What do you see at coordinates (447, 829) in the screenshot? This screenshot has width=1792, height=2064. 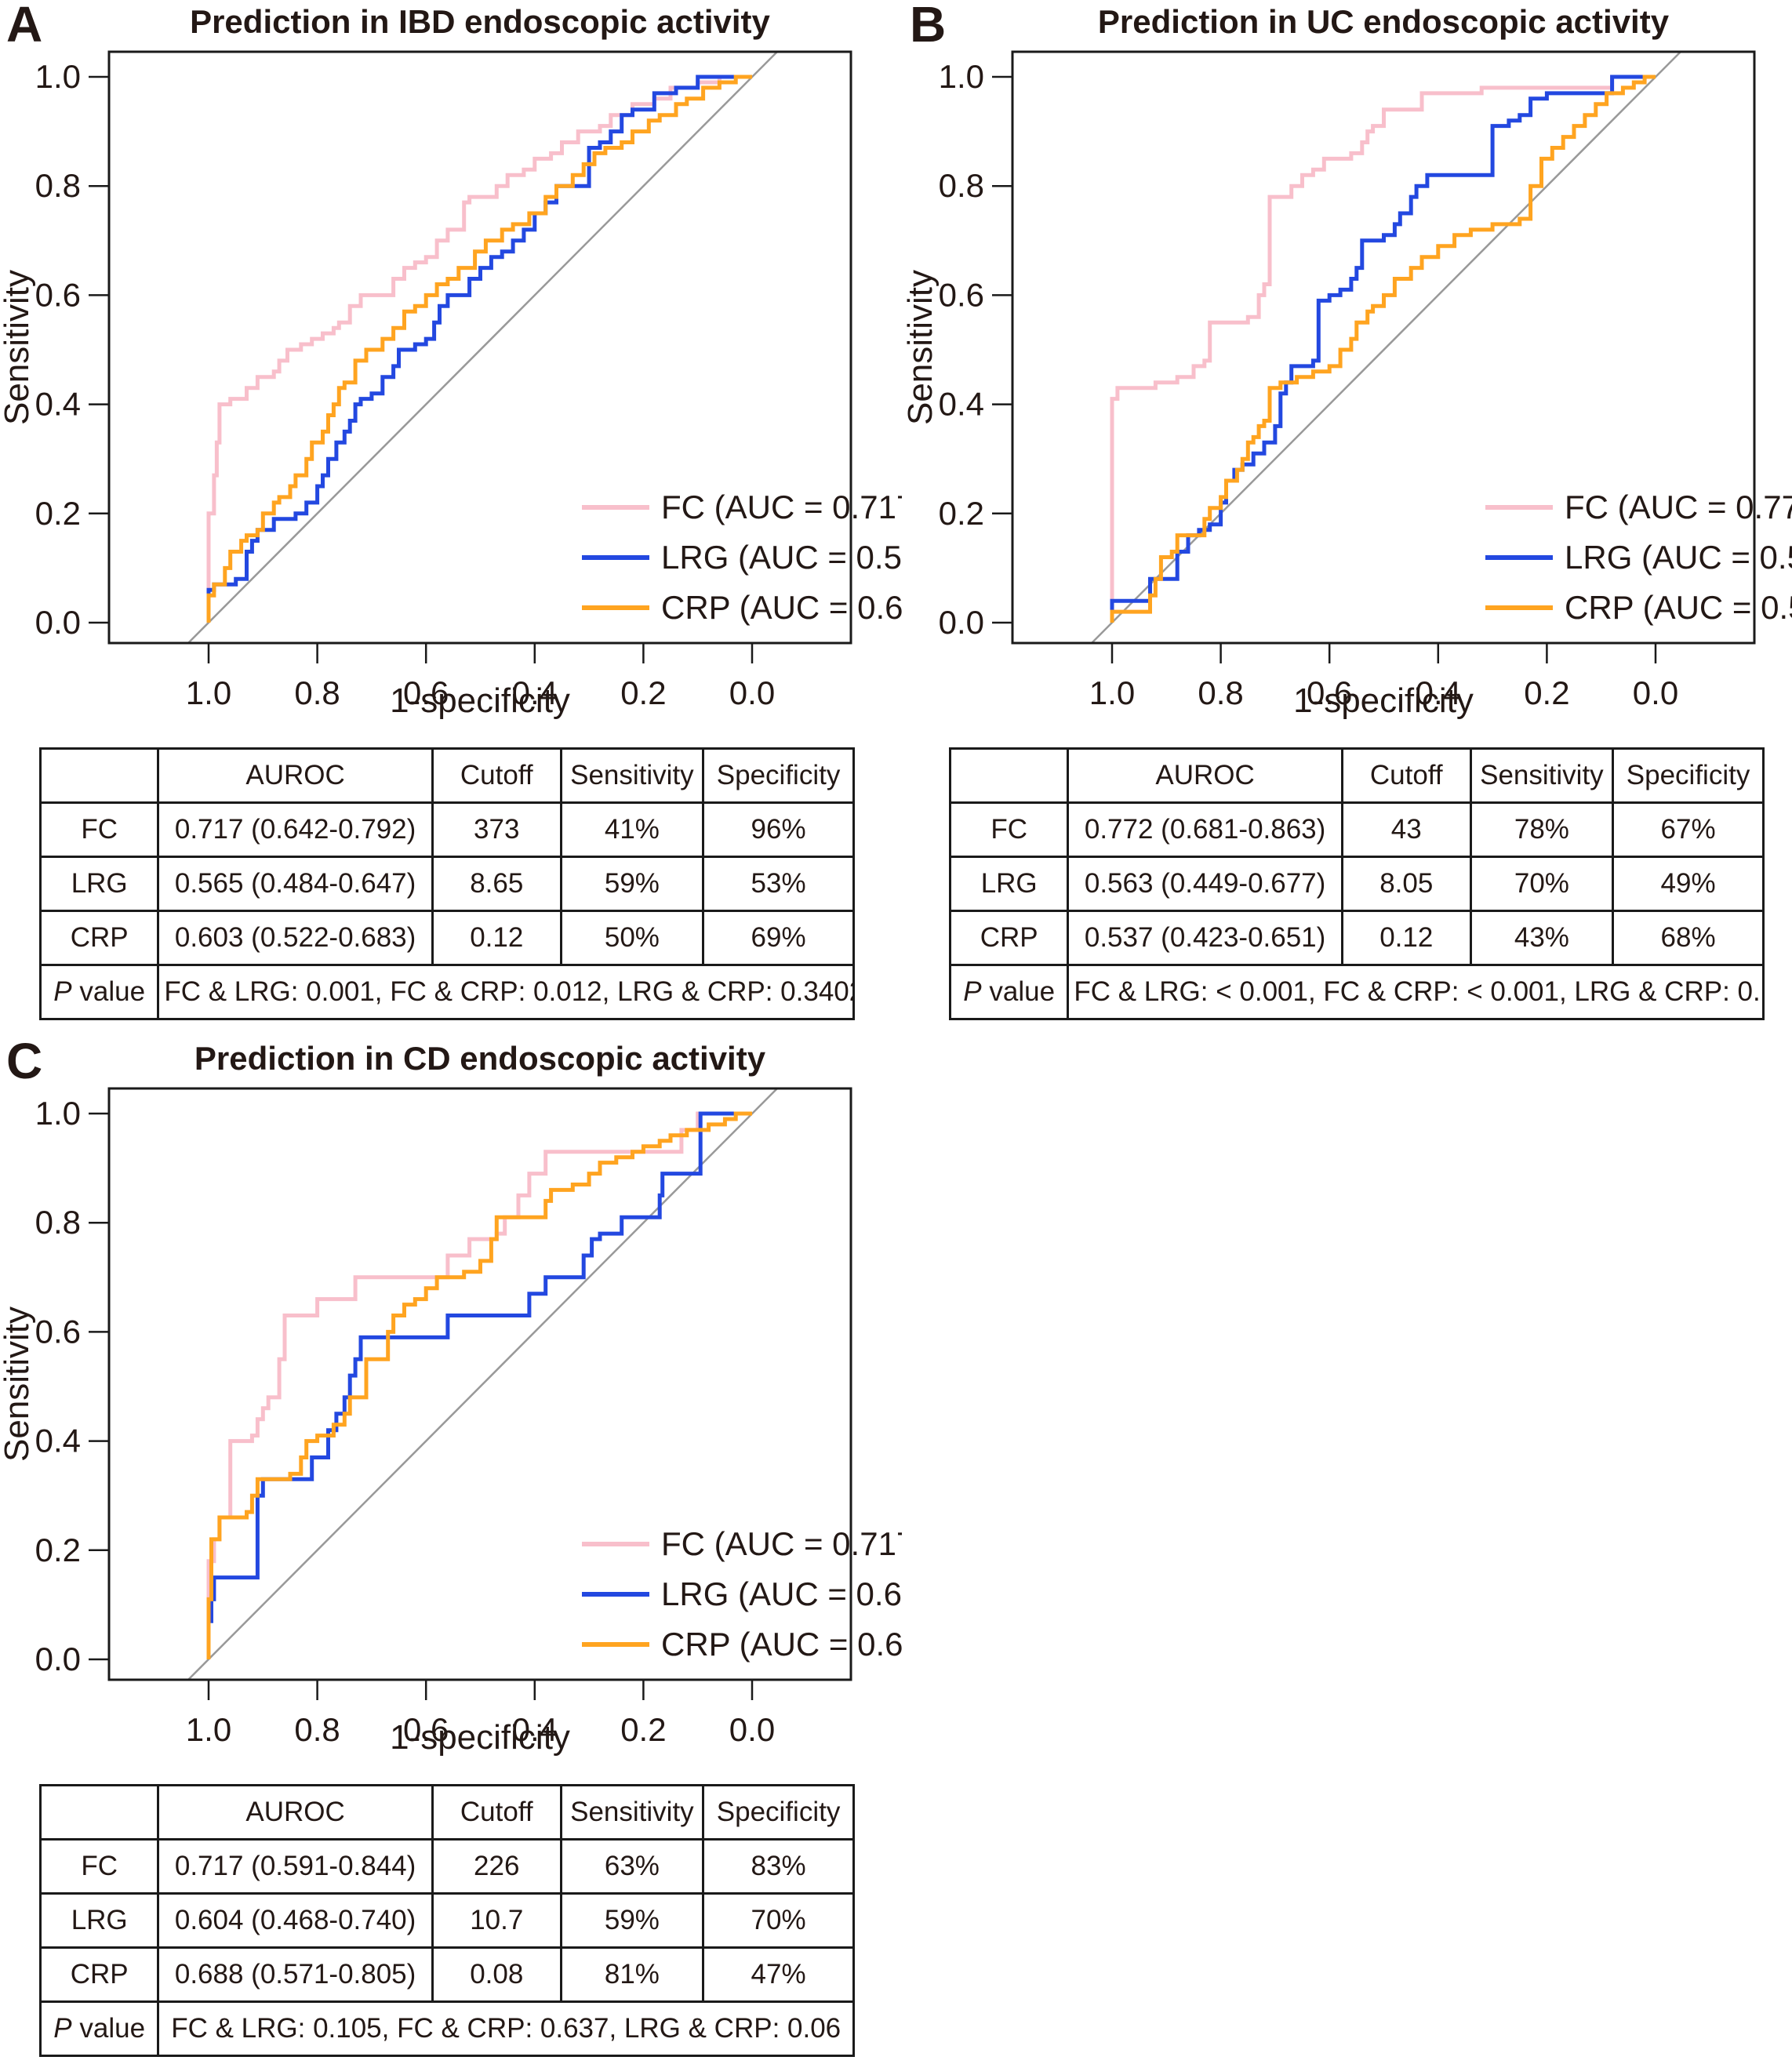 I see `table-row-fc: FC 0.717 (0.642-0.792) 373 41% 96%` at bounding box center [447, 829].